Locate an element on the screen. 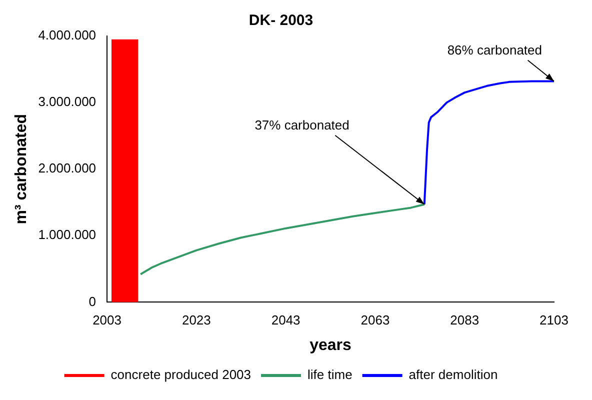 The width and height of the screenshot is (592, 400). x-tick-label: 2063 is located at coordinates (375, 320).